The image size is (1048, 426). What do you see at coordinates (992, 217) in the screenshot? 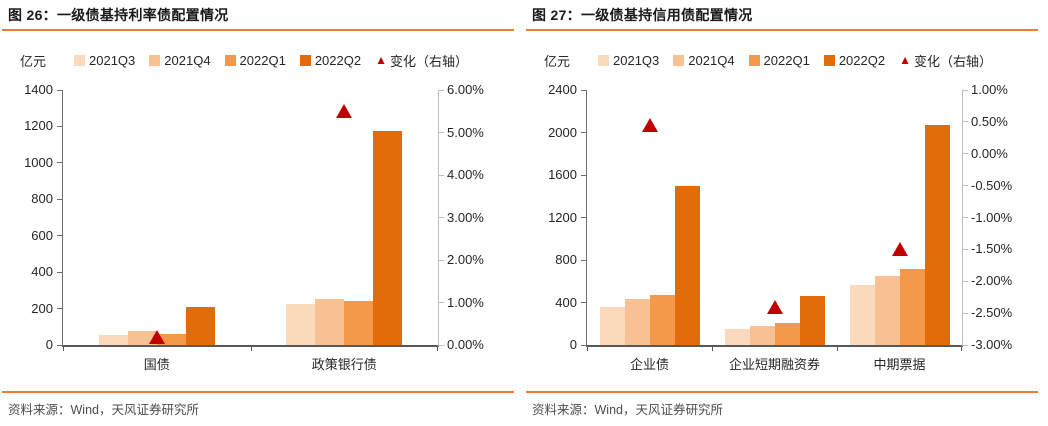
I see `y-axis-label-right: -1.00%` at bounding box center [992, 217].